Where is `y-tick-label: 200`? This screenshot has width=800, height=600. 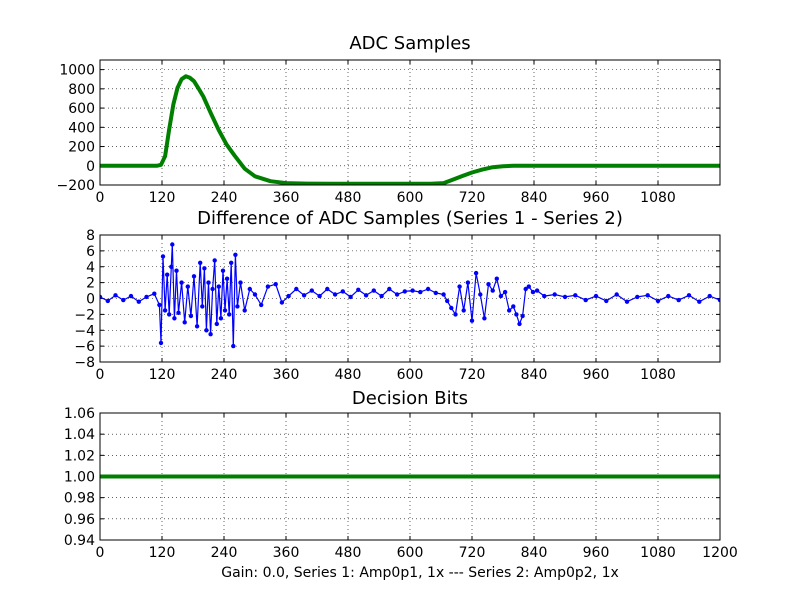
y-tick-label: 200 is located at coordinates (81, 148).